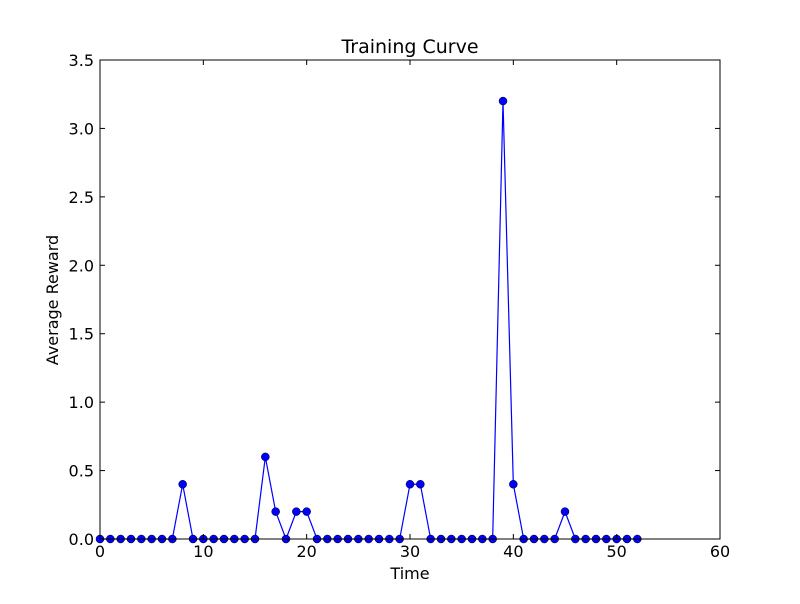 This screenshot has height=604, width=800. Describe the element at coordinates (410, 551) in the screenshot. I see `x-tick-label: 30` at that location.